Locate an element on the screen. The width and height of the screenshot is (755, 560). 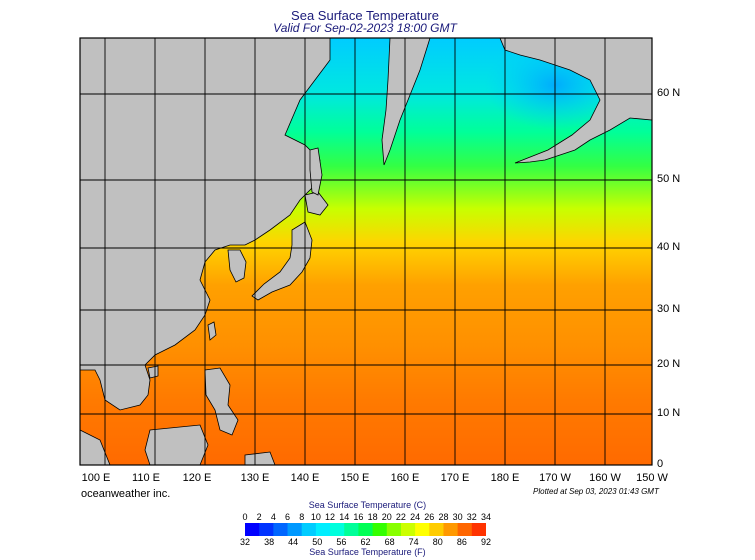
colorbar-tick-c: 22 is located at coordinates (400, 517).